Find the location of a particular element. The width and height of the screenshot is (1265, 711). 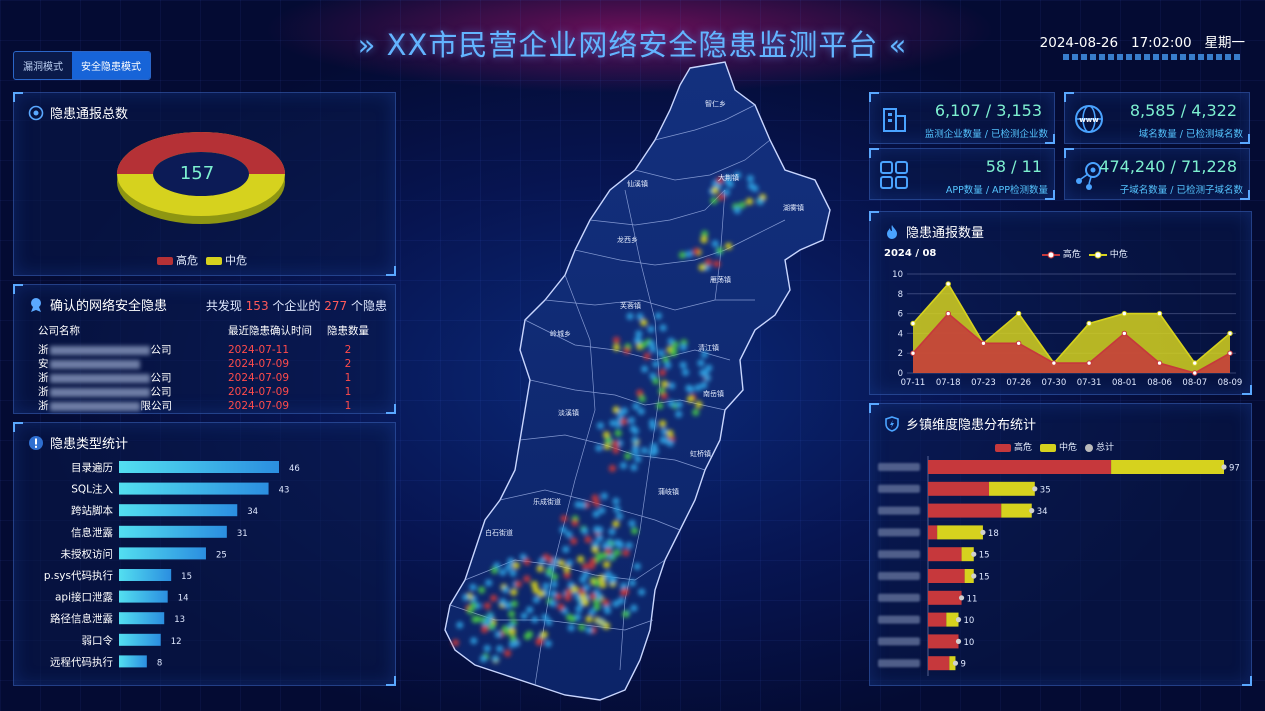

total-panel-title: 隐患通报总数 is located at coordinates (78, 112).